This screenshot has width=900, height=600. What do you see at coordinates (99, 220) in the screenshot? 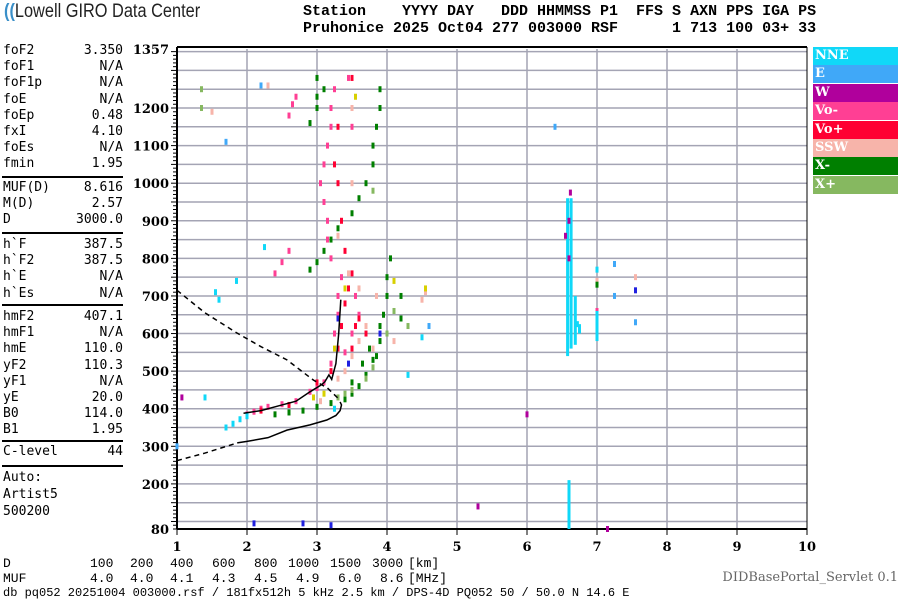
I see `param-value: 3000.0` at bounding box center [99, 220].